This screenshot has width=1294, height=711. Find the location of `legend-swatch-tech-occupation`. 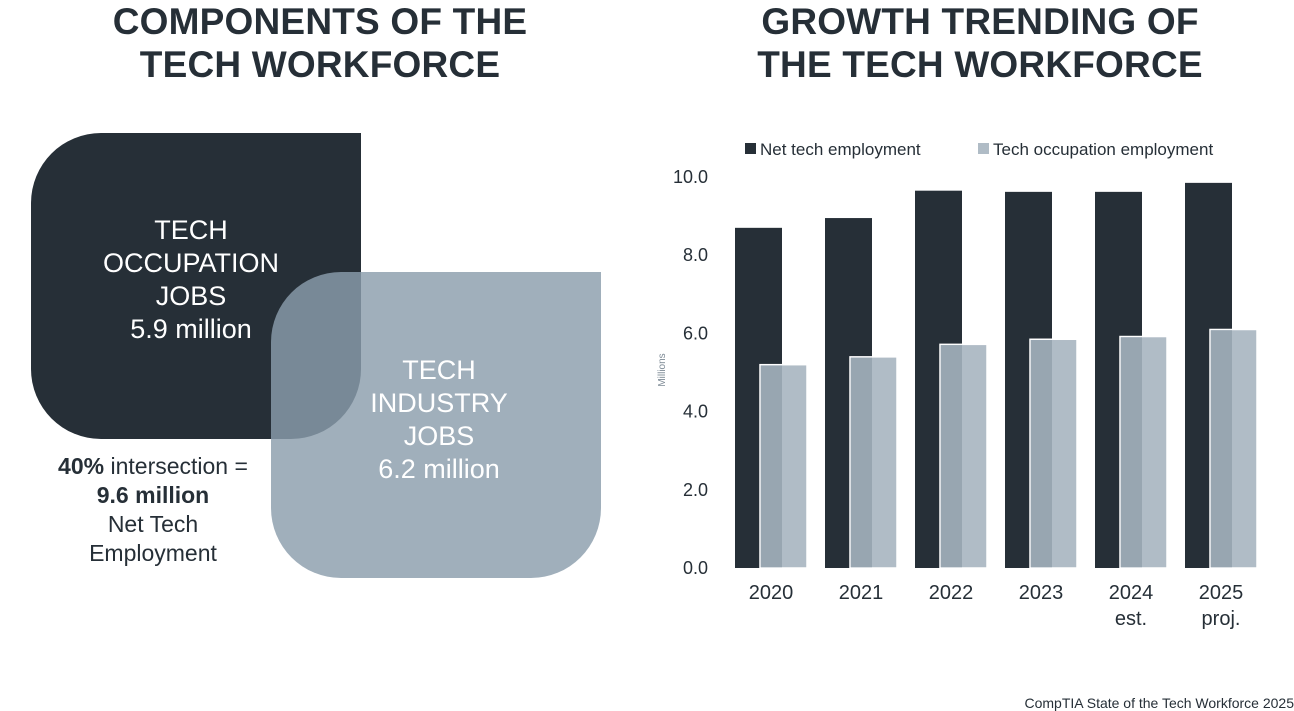

legend-swatch-tech-occupation is located at coordinates (983, 148).